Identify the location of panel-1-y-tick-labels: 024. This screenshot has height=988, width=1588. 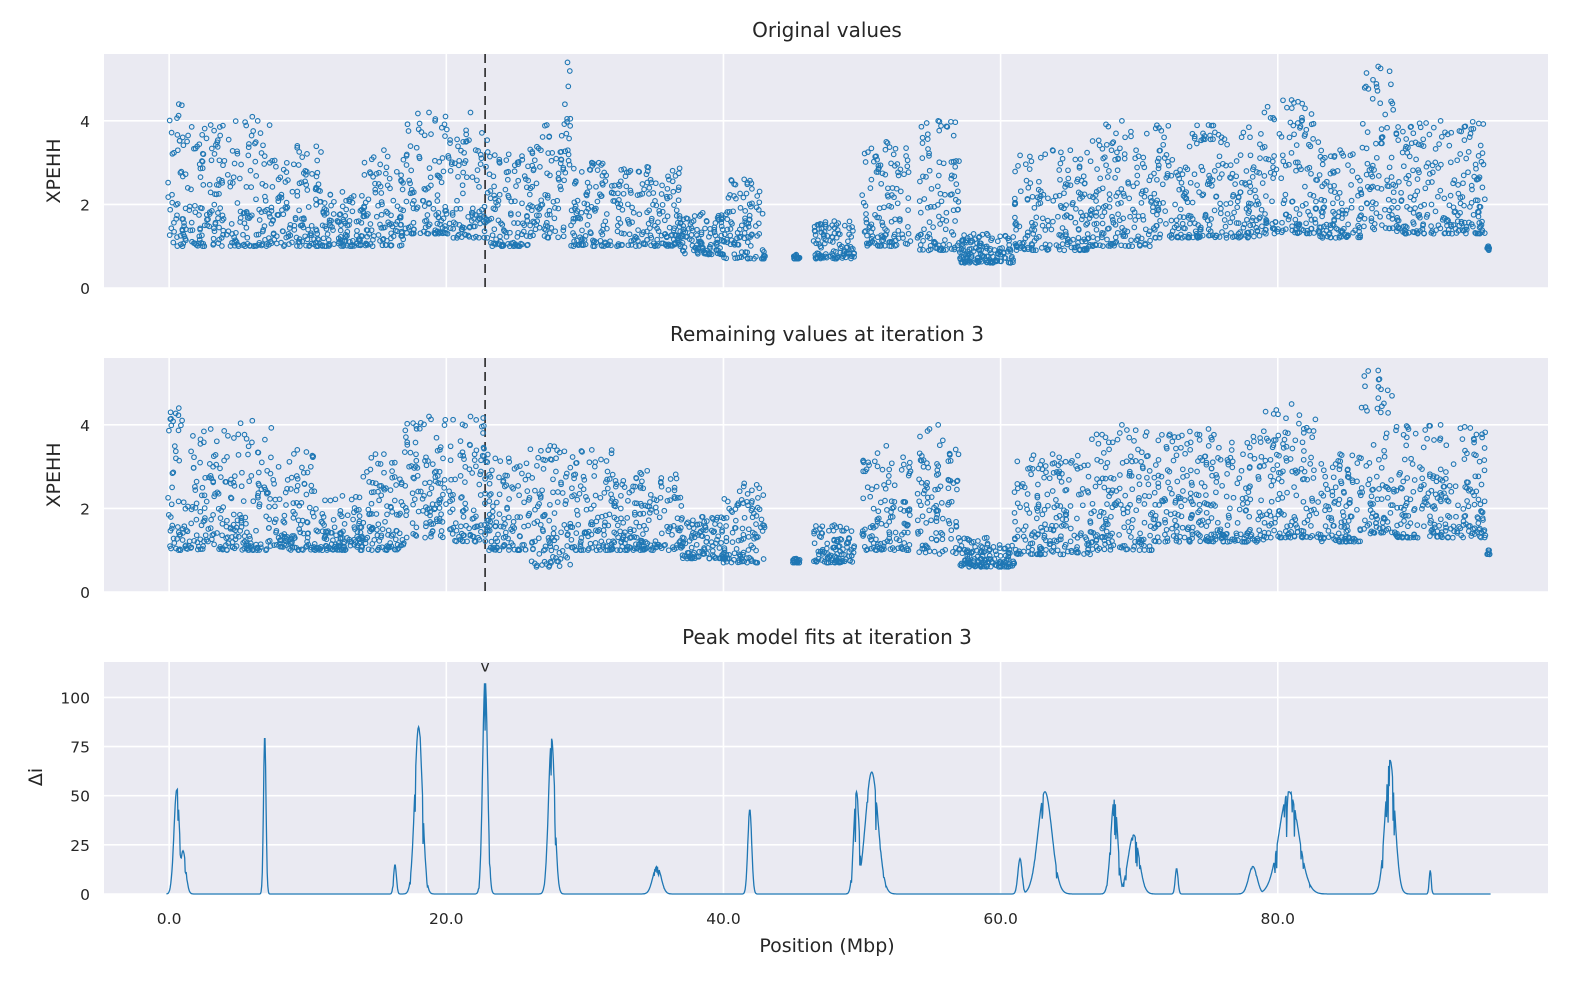
(85, 205).